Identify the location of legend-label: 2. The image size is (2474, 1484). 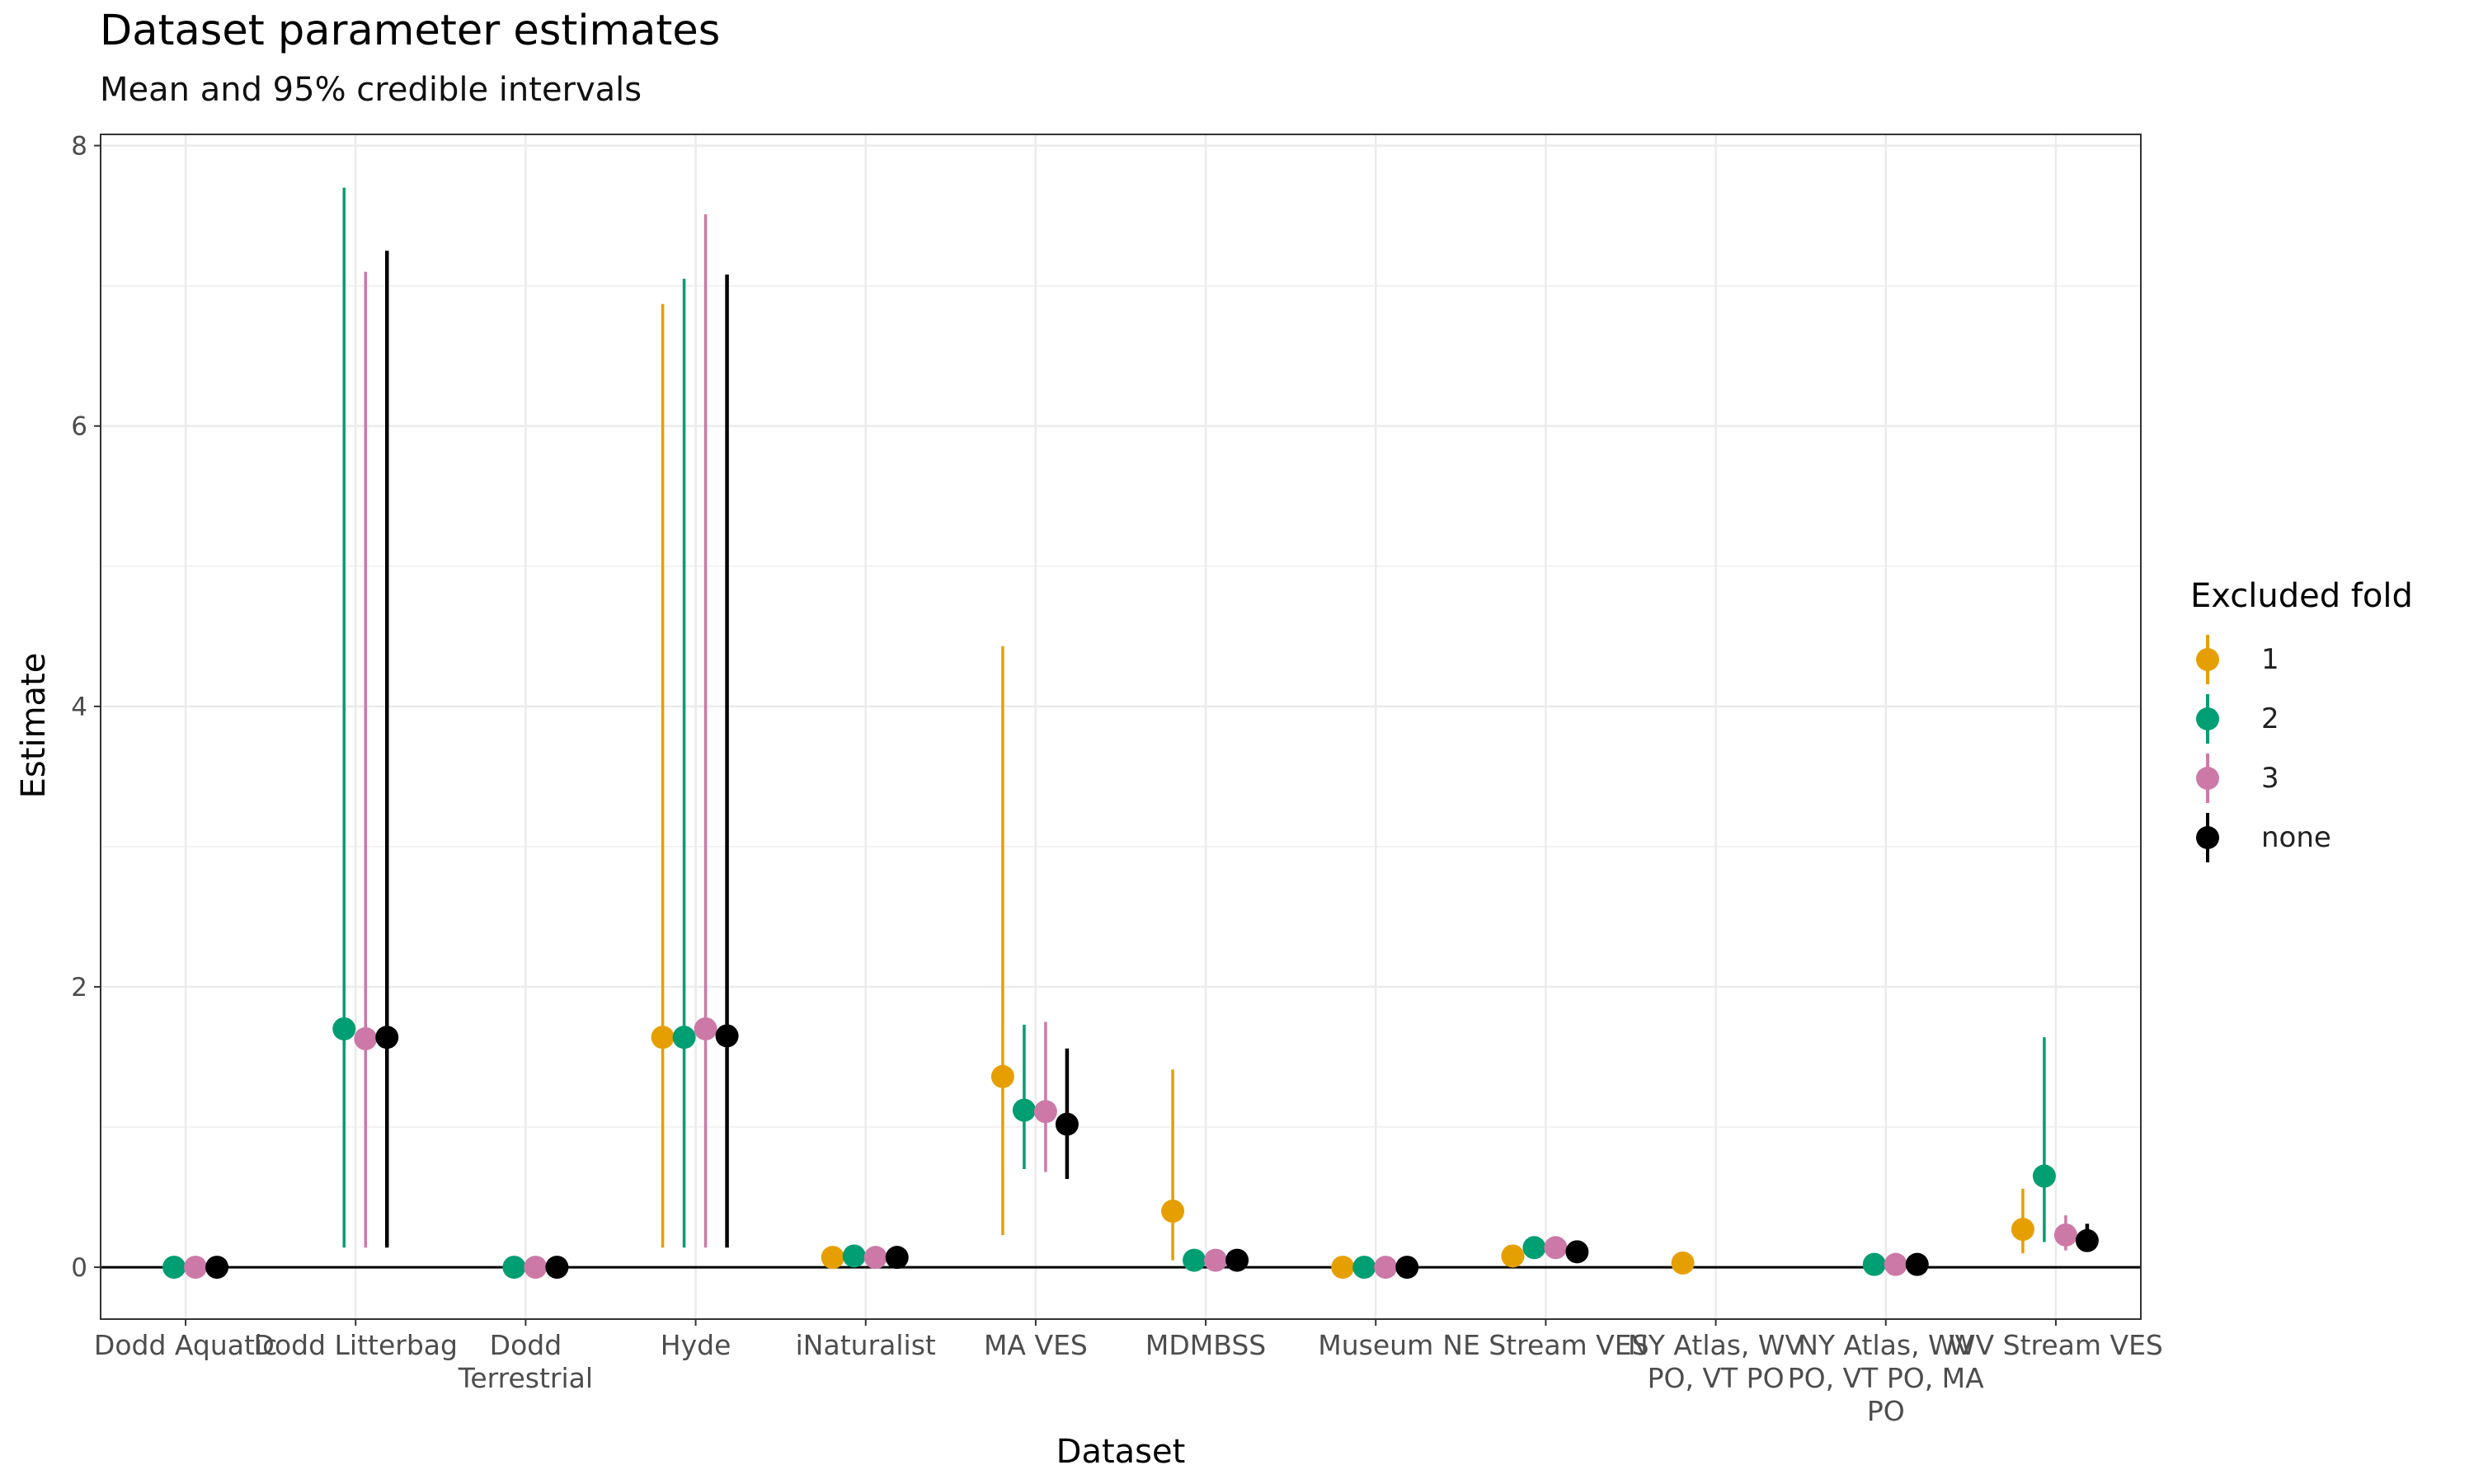
(2270, 718).